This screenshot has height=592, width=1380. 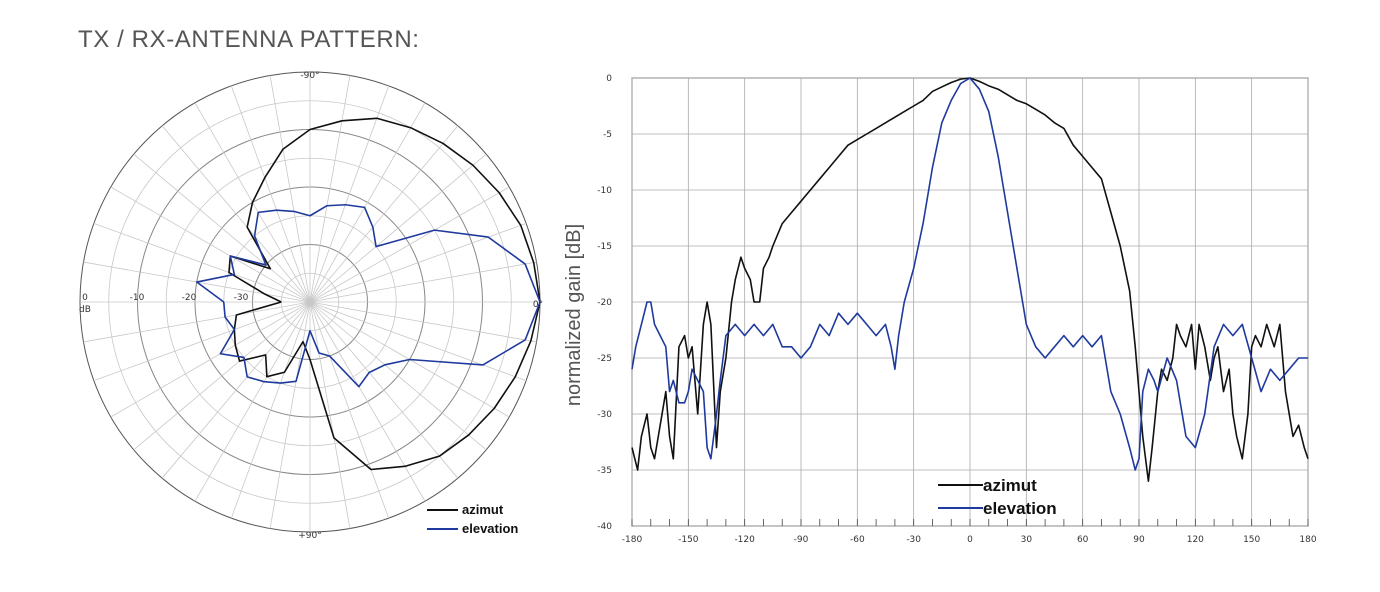 What do you see at coordinates (604, 303) in the screenshot?
I see `cartesian-y-tick-label: -20` at bounding box center [604, 303].